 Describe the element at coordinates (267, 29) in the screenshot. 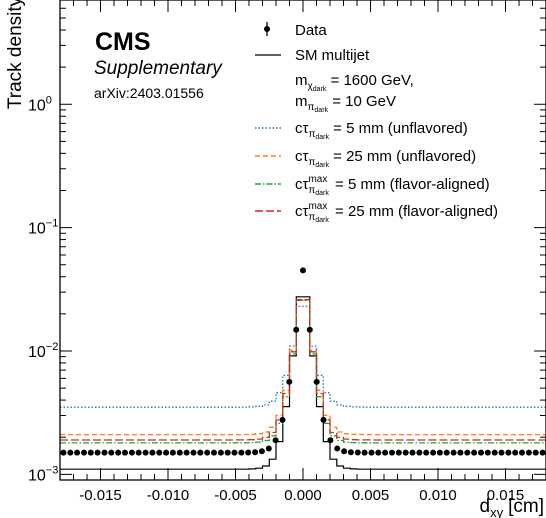

I see `legend-data-marker` at that location.